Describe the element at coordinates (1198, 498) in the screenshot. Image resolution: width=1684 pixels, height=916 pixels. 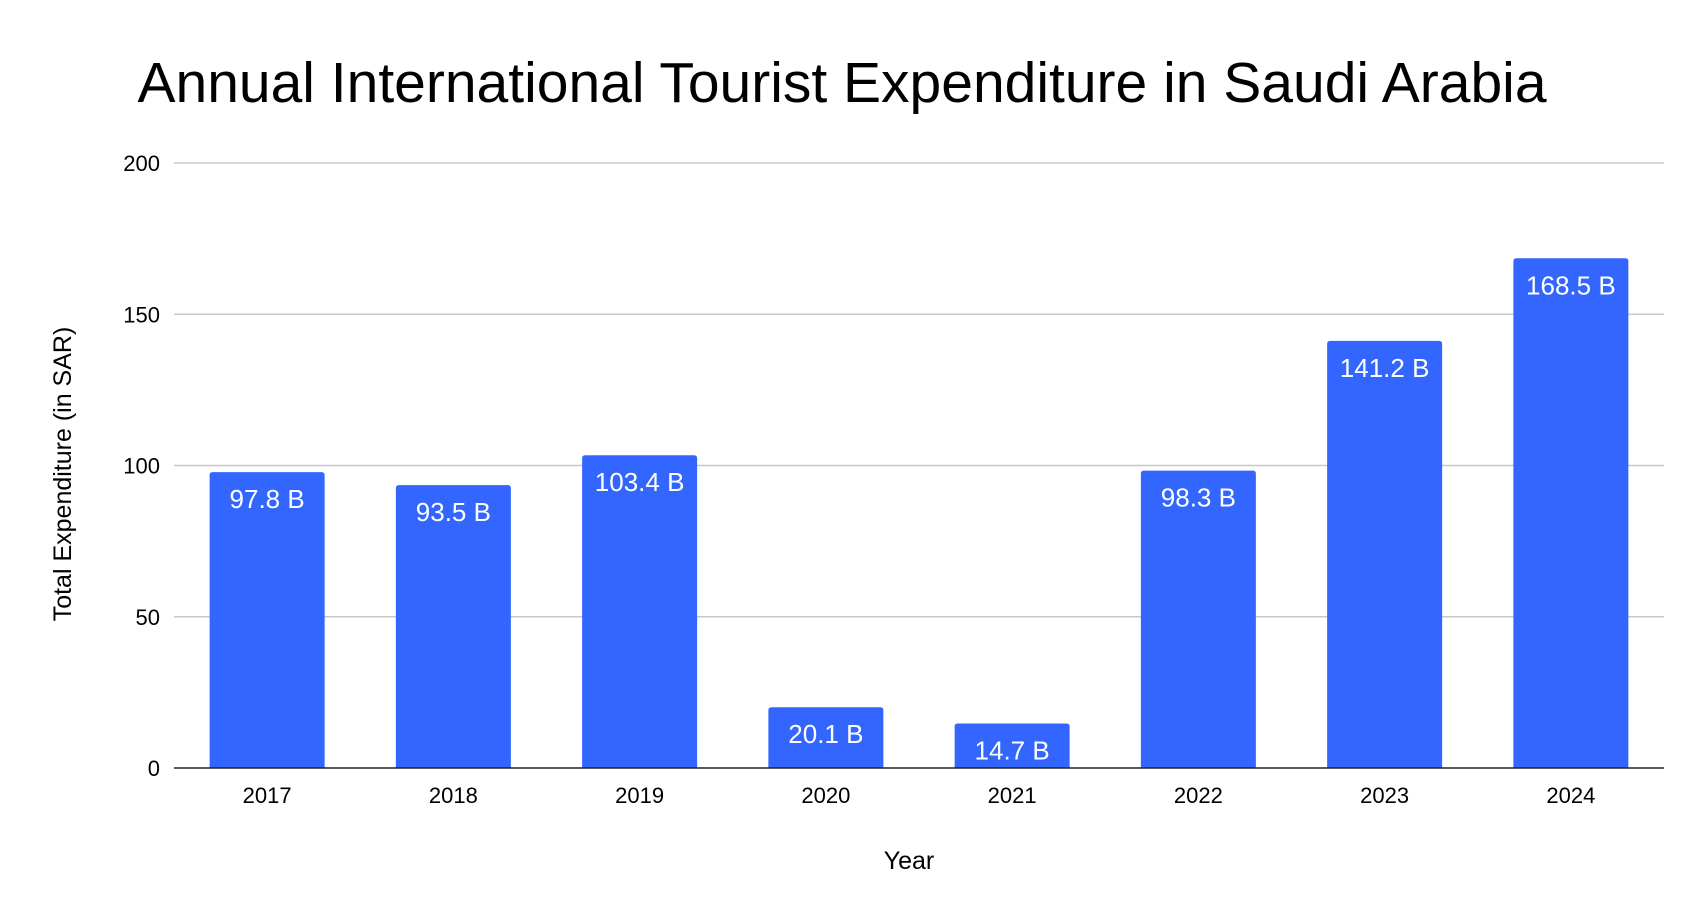
I see `data-label-2022: 98.3 B` at that location.